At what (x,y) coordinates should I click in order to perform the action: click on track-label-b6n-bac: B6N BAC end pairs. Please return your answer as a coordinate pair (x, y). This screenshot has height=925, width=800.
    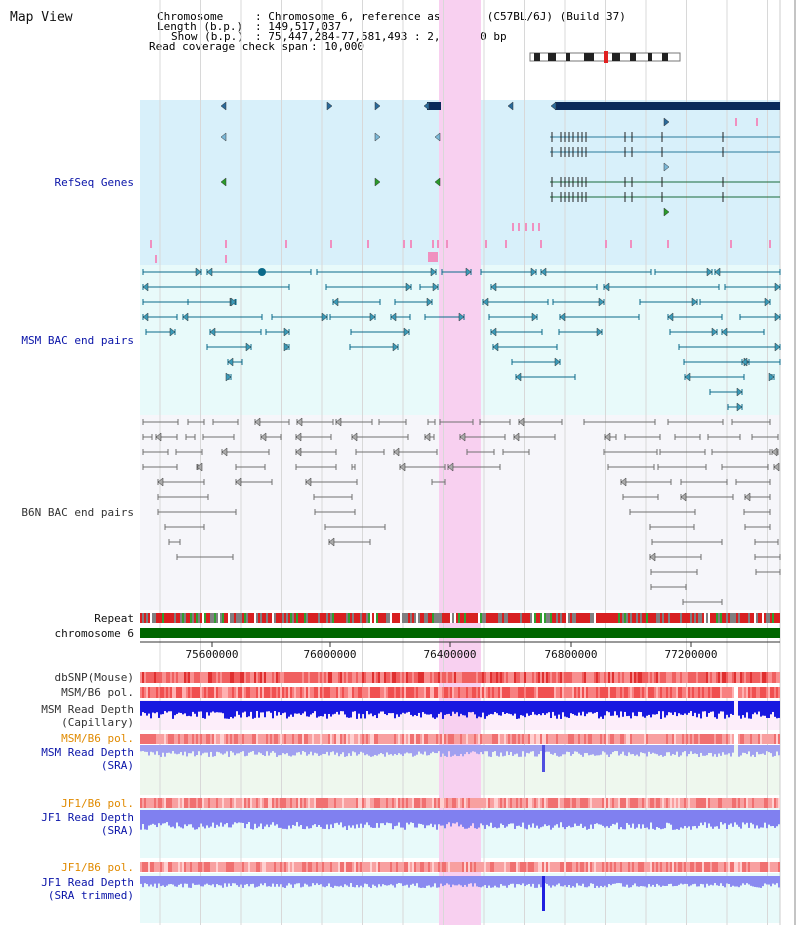
    Looking at the image, I should click on (77, 512).